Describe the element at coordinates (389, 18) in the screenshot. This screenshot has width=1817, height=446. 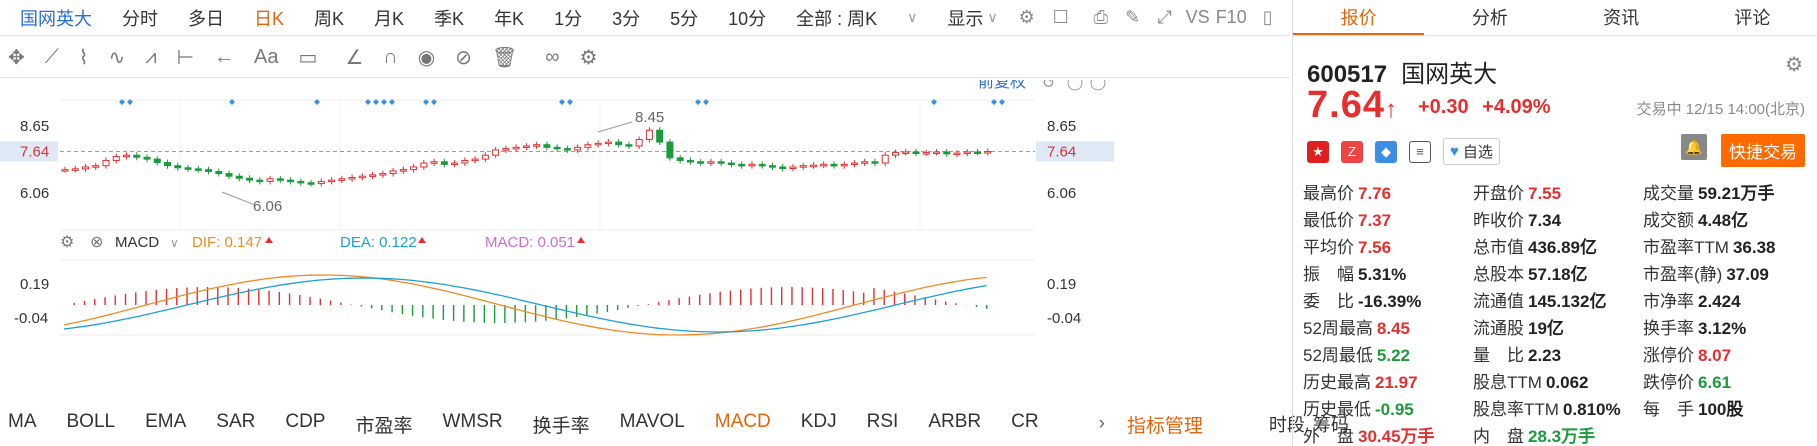
I see `period-tab: 月K` at that location.